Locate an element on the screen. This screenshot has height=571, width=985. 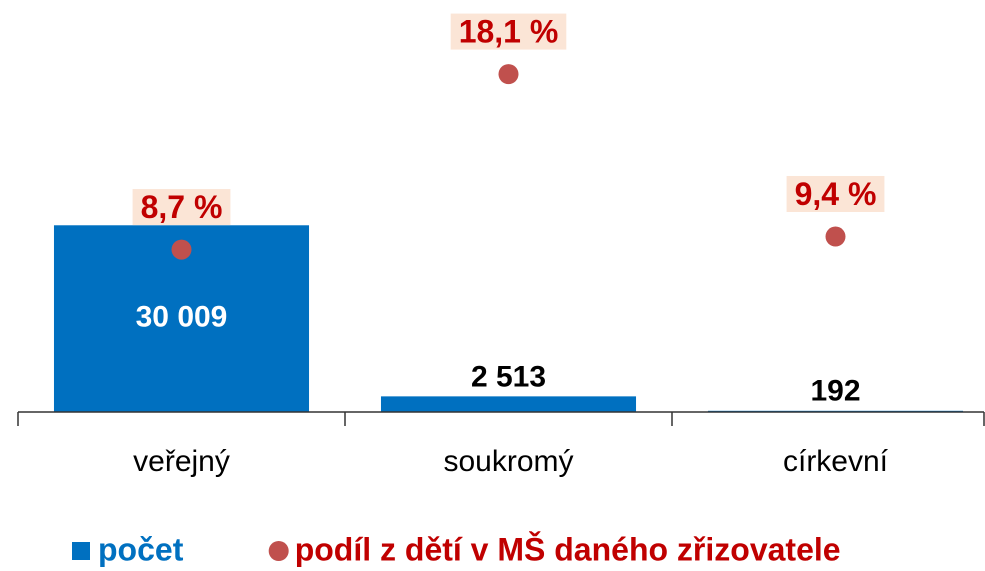
x-tick-label: církevní is located at coordinates (836, 461).